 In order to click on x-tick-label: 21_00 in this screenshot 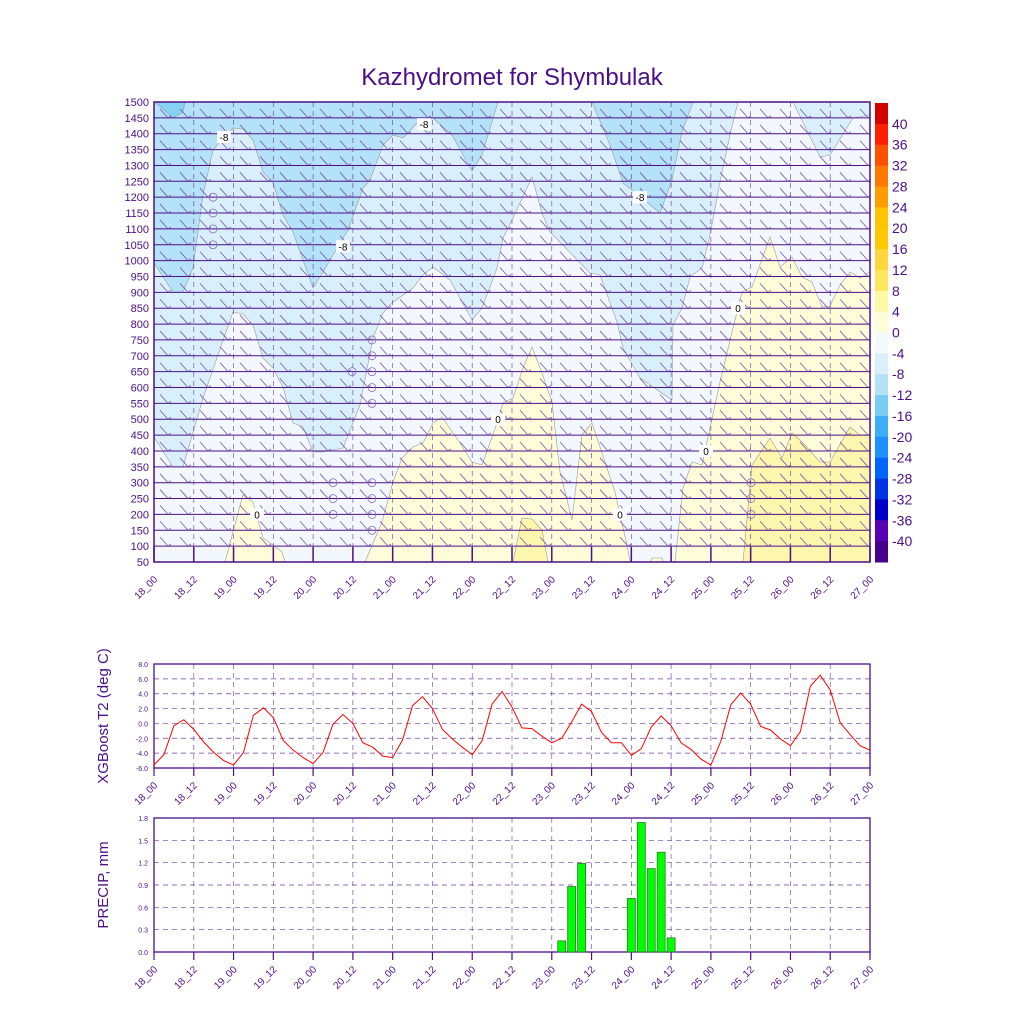, I will do `click(385, 588)`.